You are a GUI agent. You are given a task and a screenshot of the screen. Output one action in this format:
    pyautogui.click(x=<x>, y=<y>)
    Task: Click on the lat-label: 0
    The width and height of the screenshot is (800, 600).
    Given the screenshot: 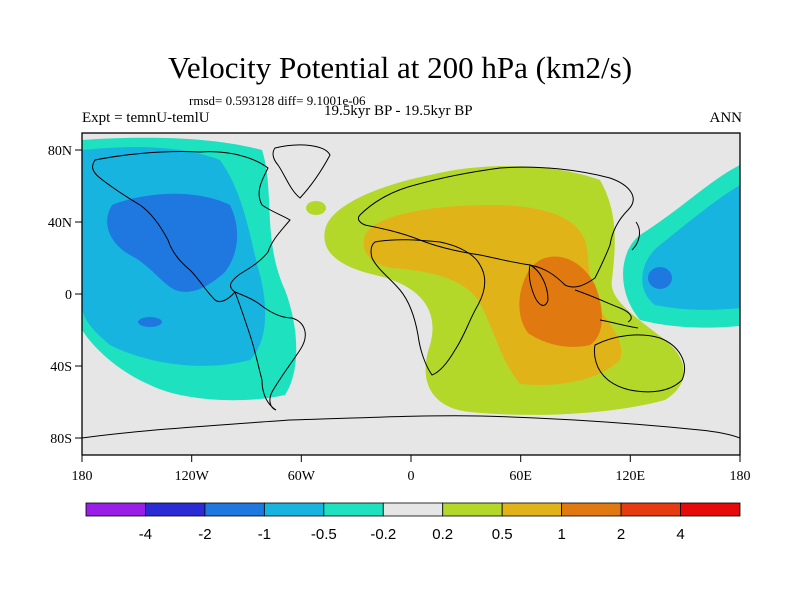 What is the action you would take?
    pyautogui.click(x=68, y=295)
    